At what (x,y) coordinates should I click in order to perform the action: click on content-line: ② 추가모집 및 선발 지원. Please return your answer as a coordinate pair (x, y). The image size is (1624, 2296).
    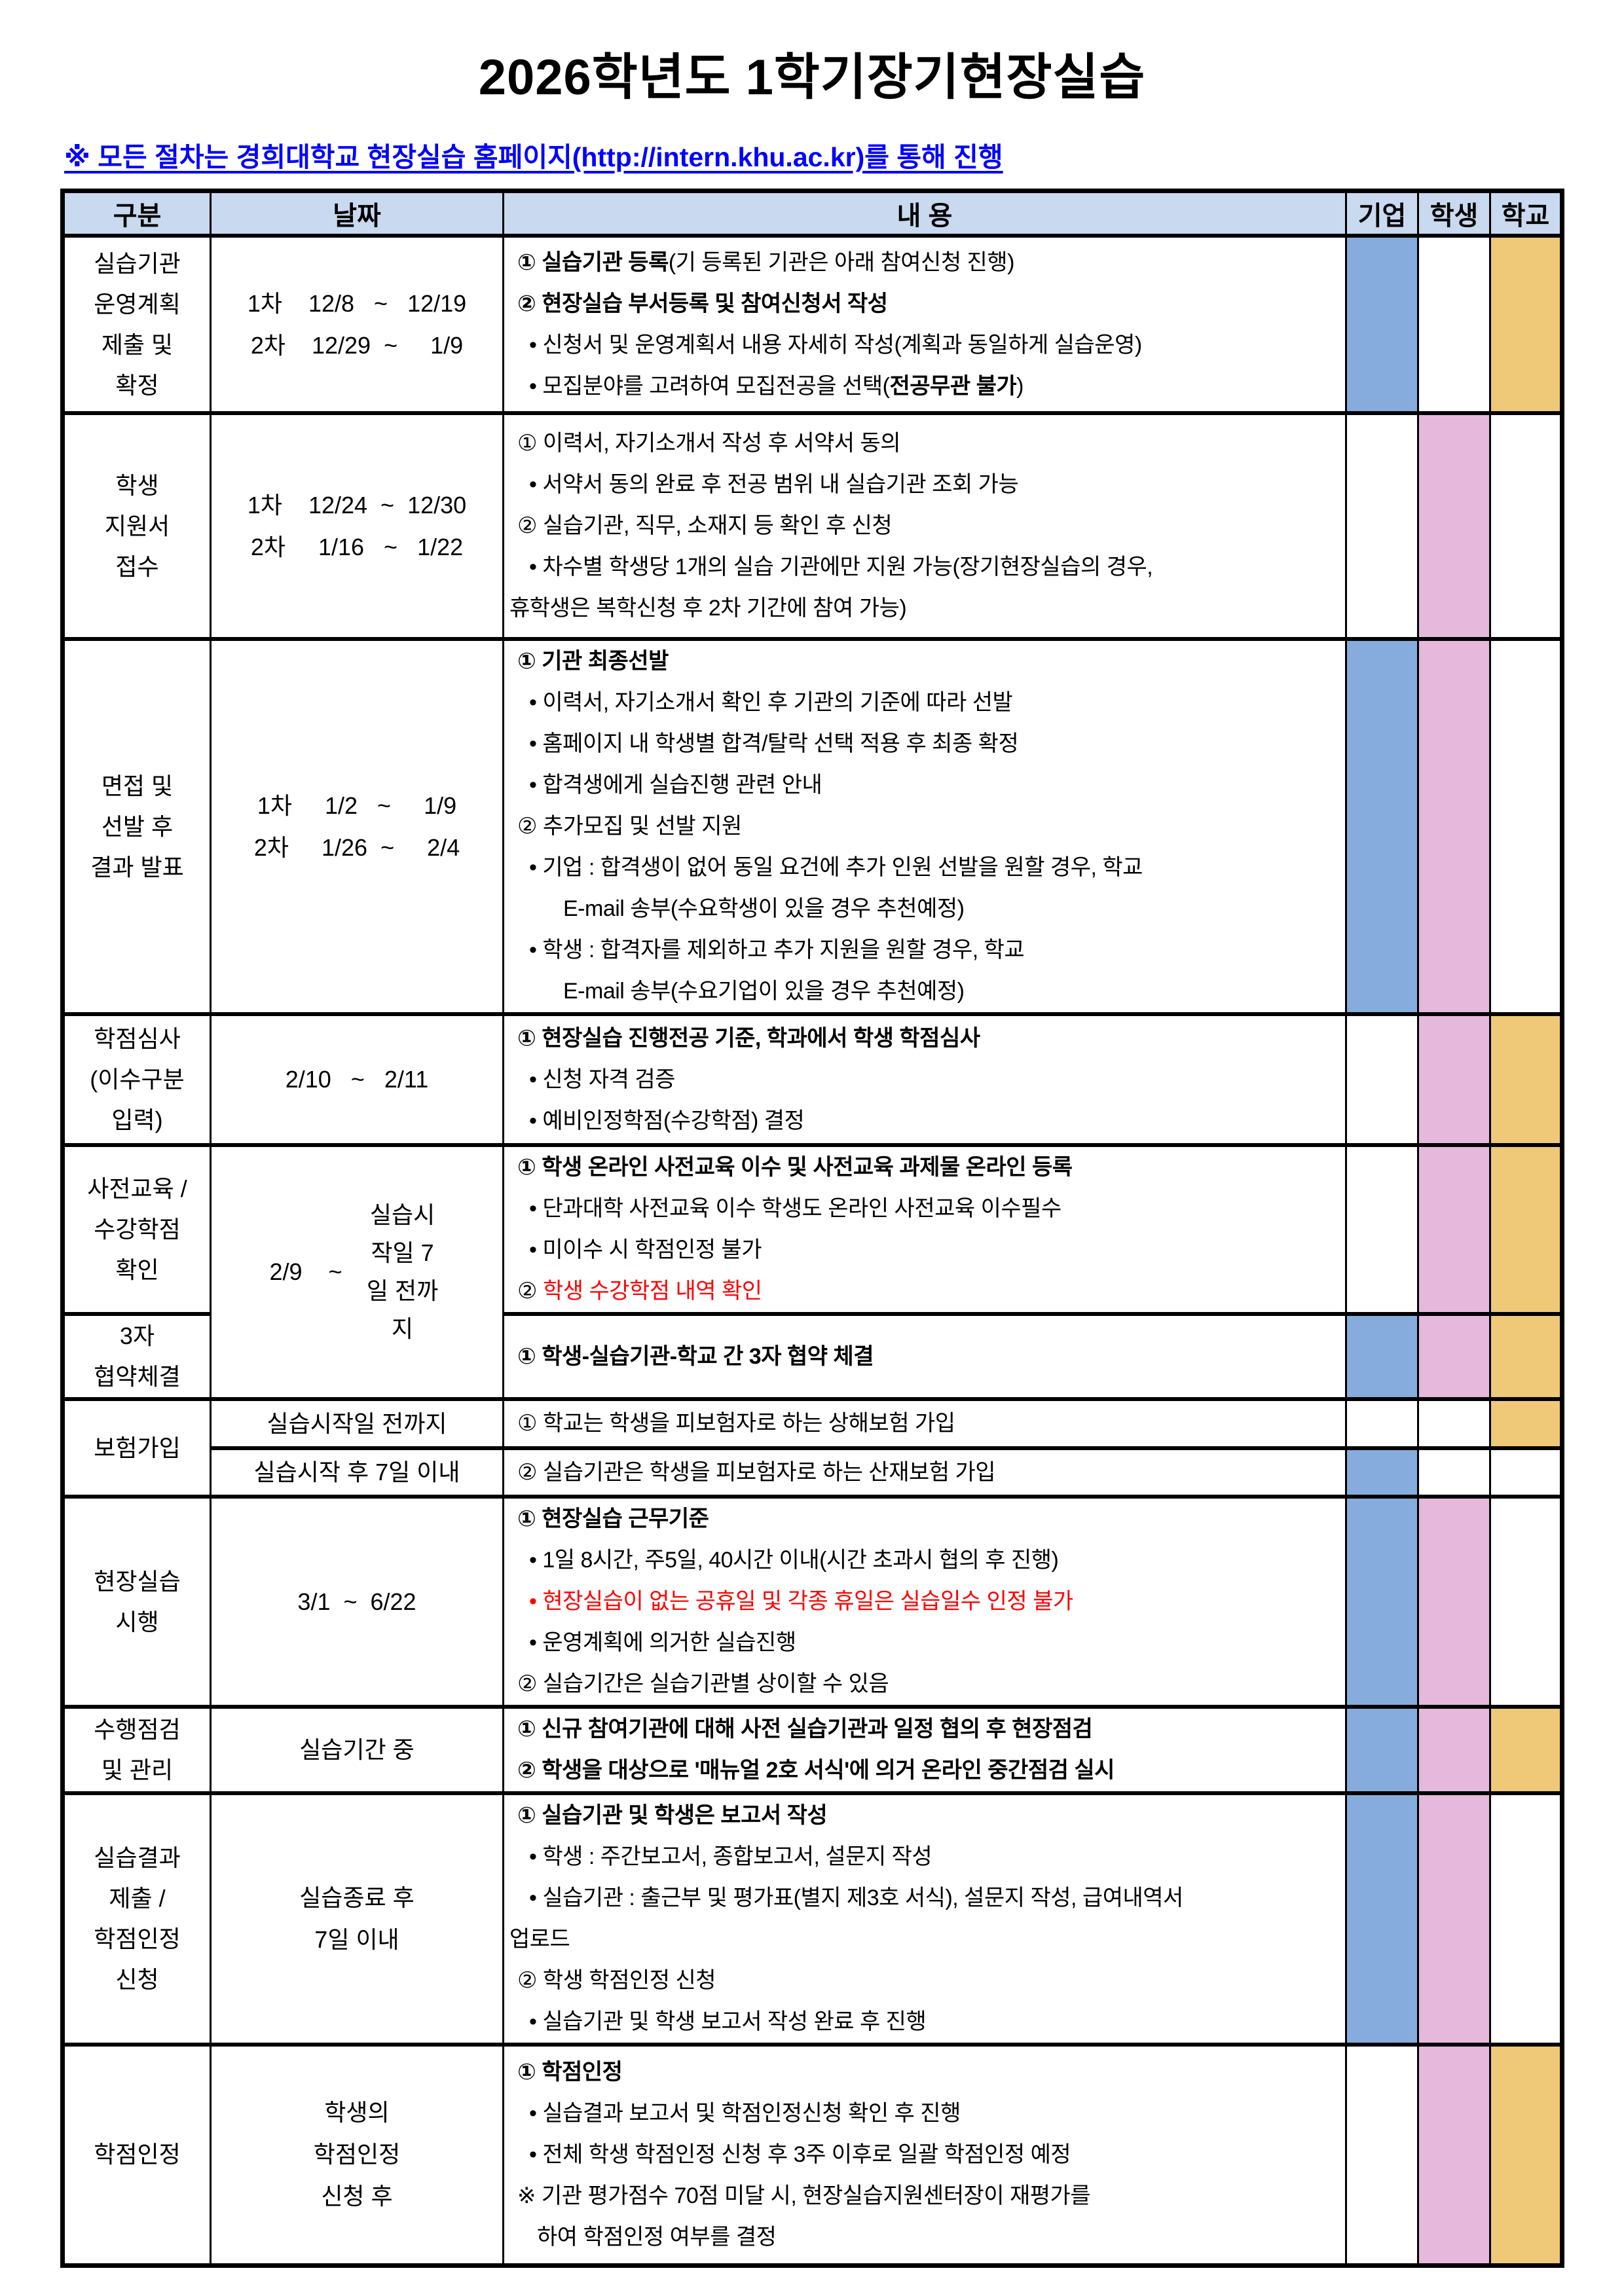
    Looking at the image, I should click on (629, 826).